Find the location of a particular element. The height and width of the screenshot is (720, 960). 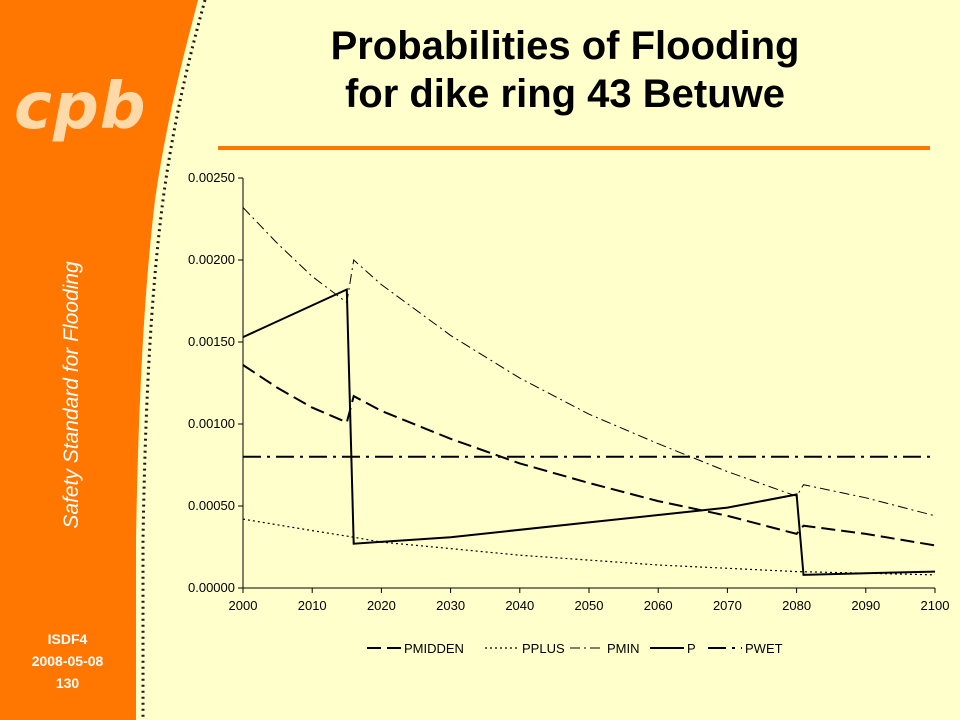

legend-label-pmin: PMIN is located at coordinates (623, 648).